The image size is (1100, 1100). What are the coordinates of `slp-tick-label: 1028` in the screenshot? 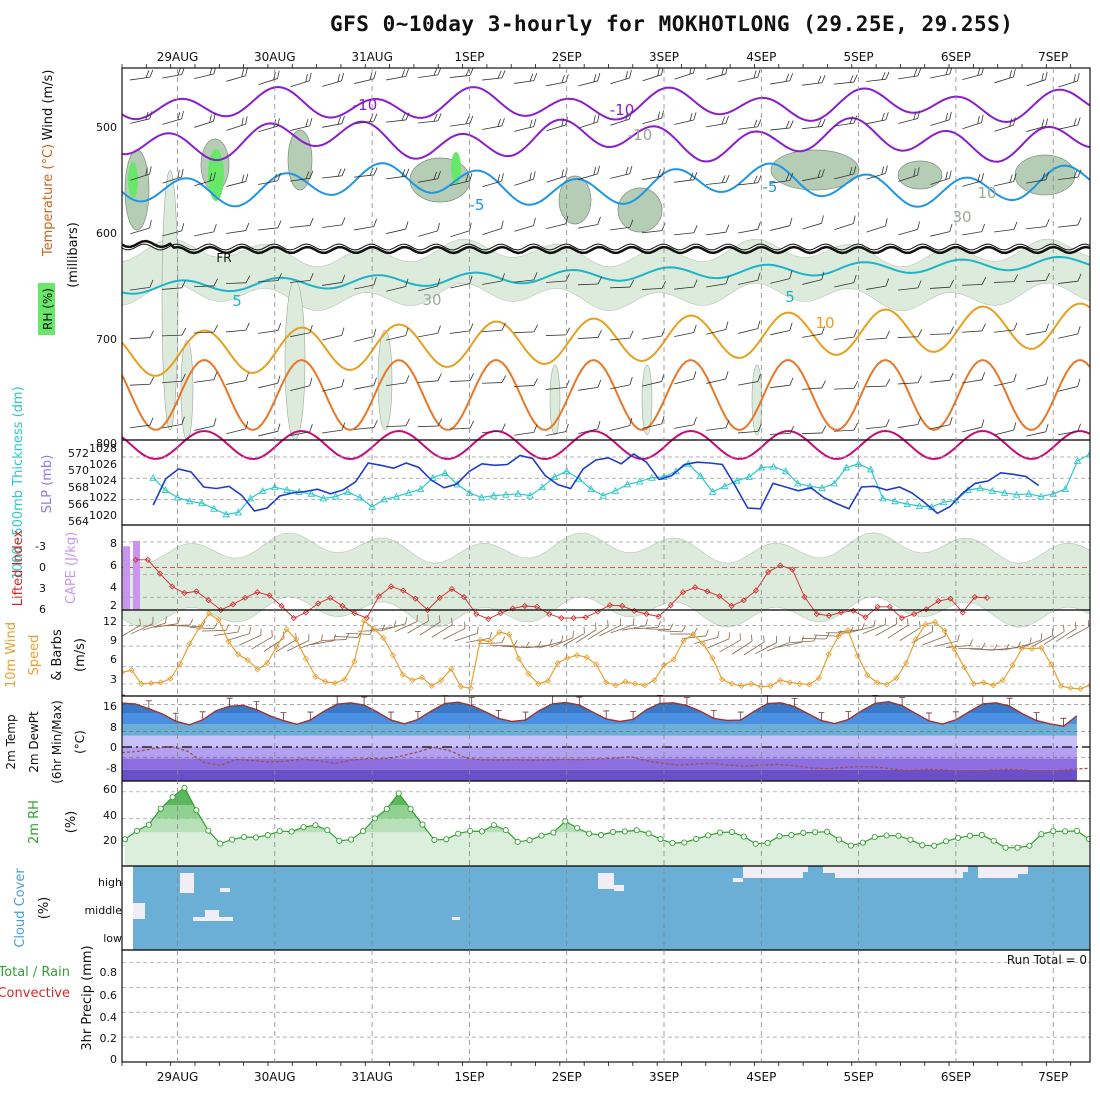 It's located at (103, 448).